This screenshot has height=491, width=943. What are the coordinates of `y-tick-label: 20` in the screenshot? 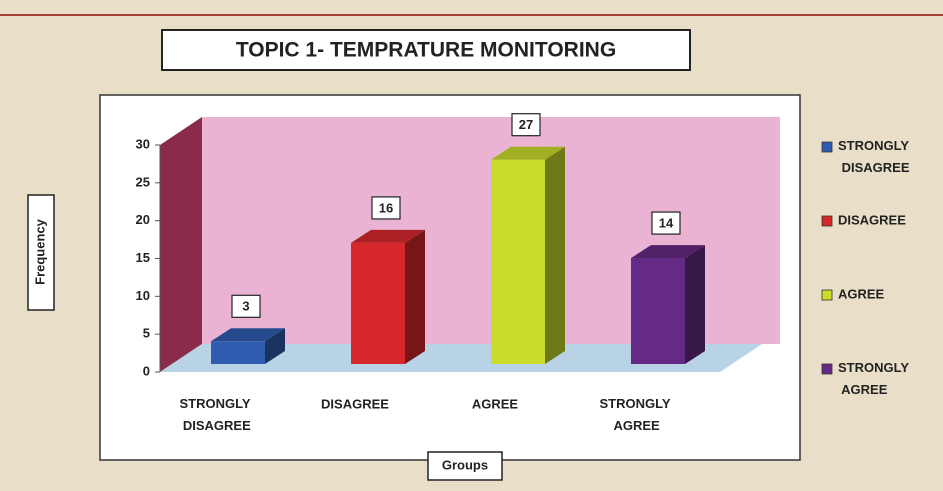 It's located at (143, 219).